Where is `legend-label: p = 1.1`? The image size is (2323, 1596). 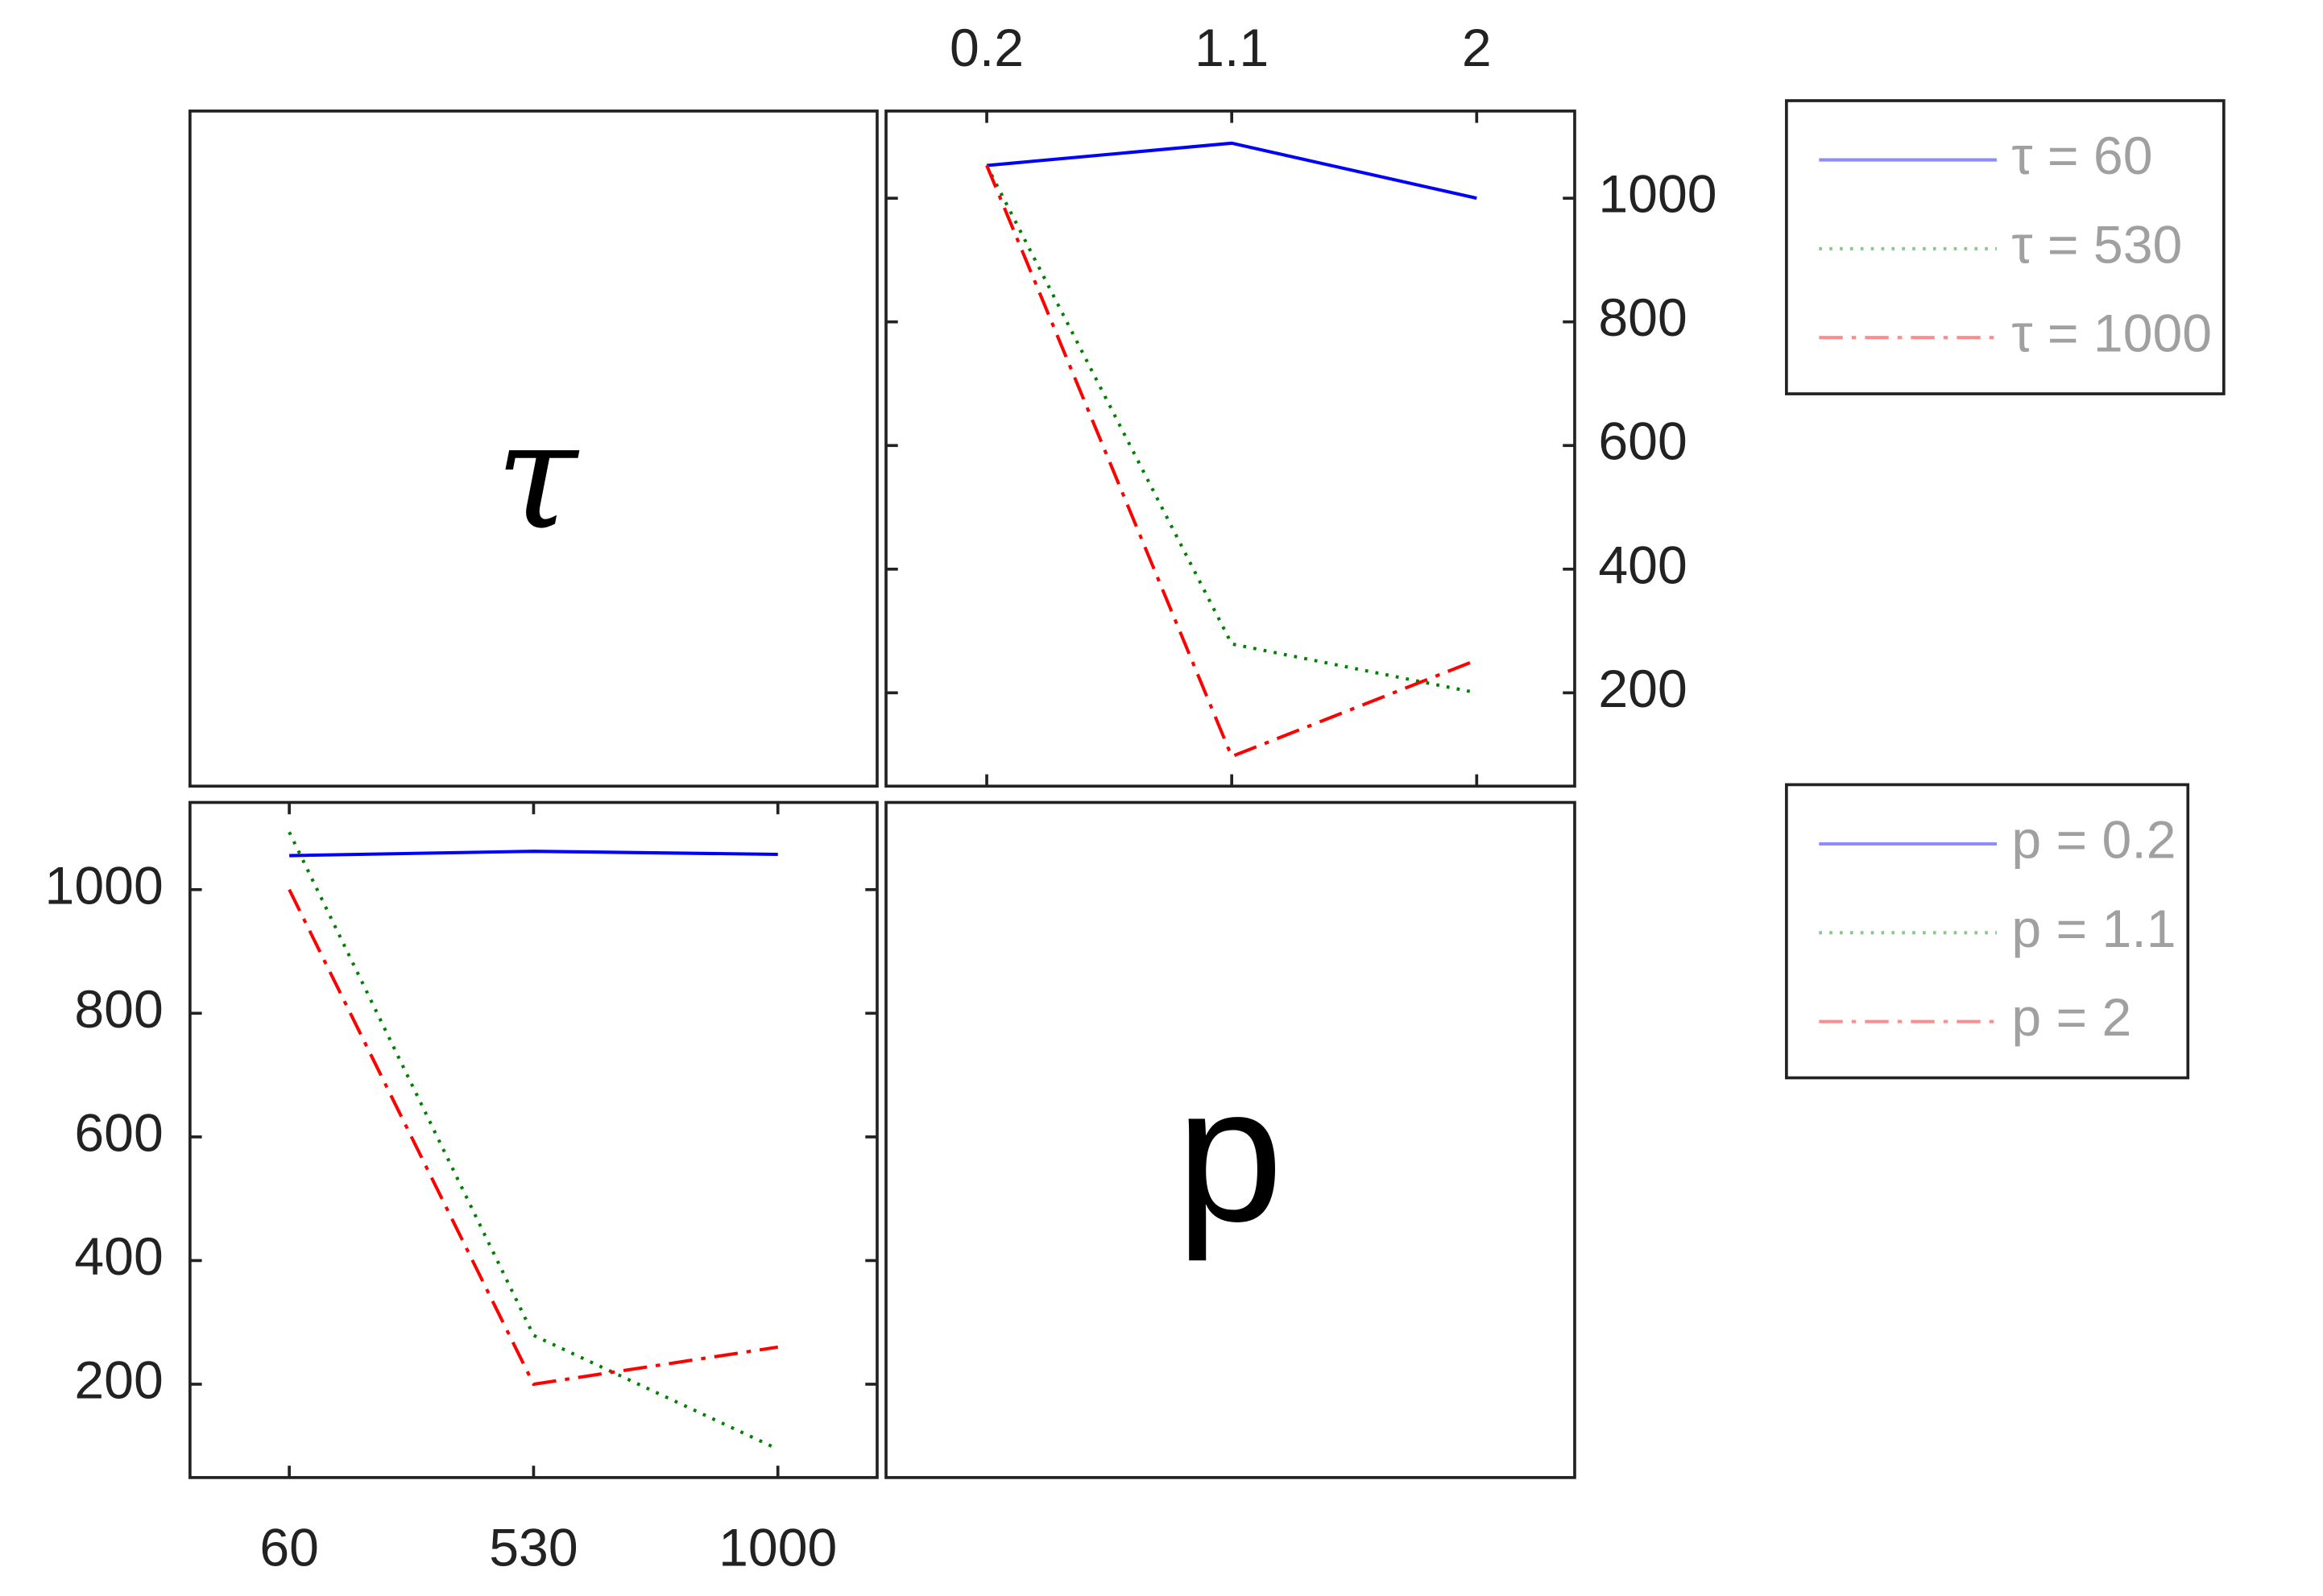
legend-label: p = 1.1 is located at coordinates (2093, 929).